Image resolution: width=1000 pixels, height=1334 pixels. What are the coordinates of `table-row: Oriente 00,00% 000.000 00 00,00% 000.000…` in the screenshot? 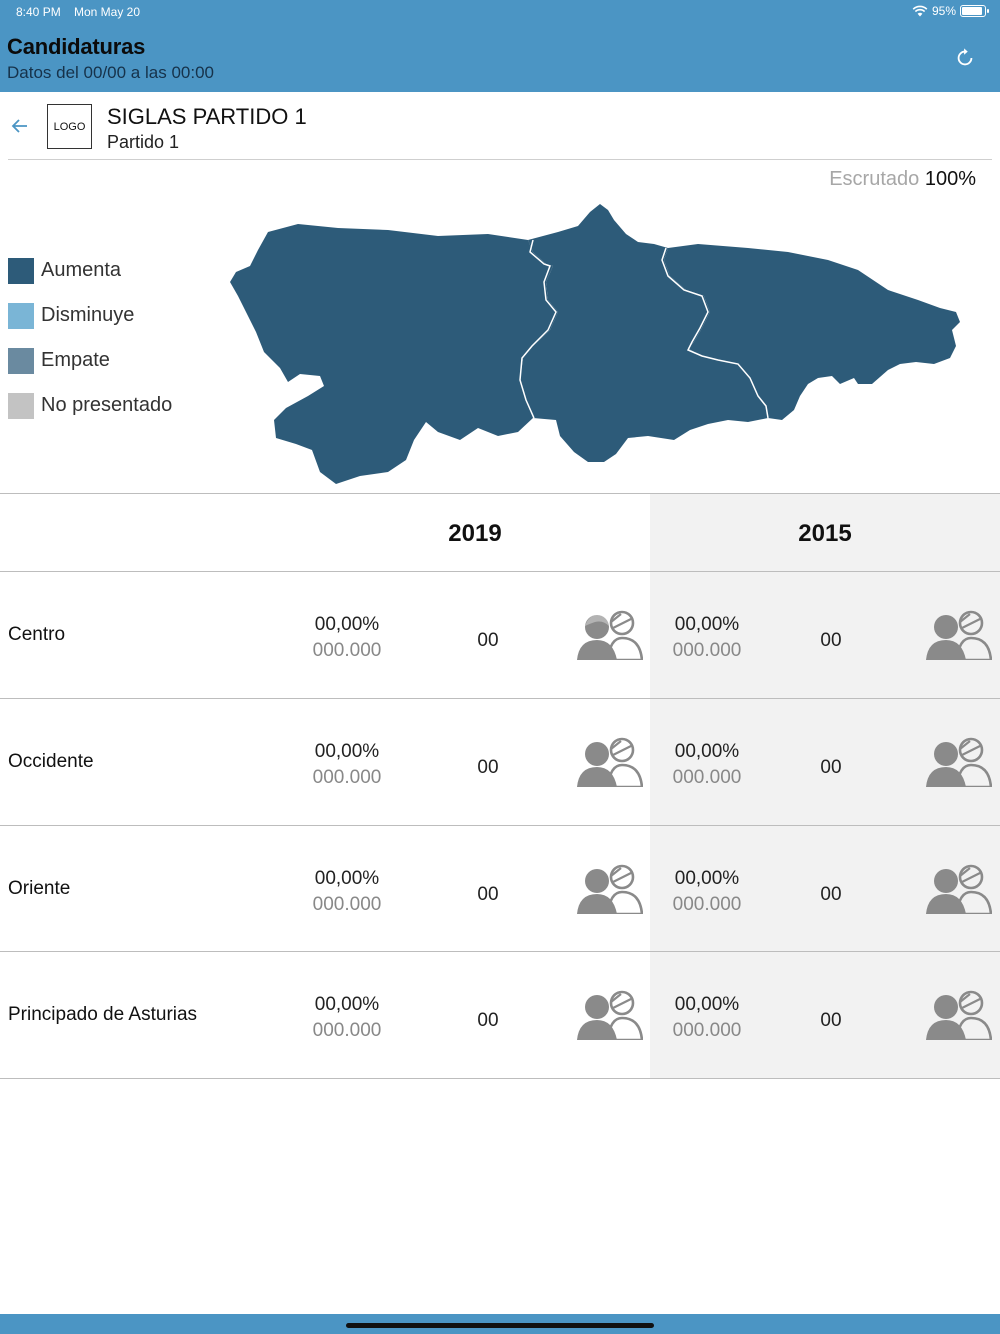 It's located at (500, 889).